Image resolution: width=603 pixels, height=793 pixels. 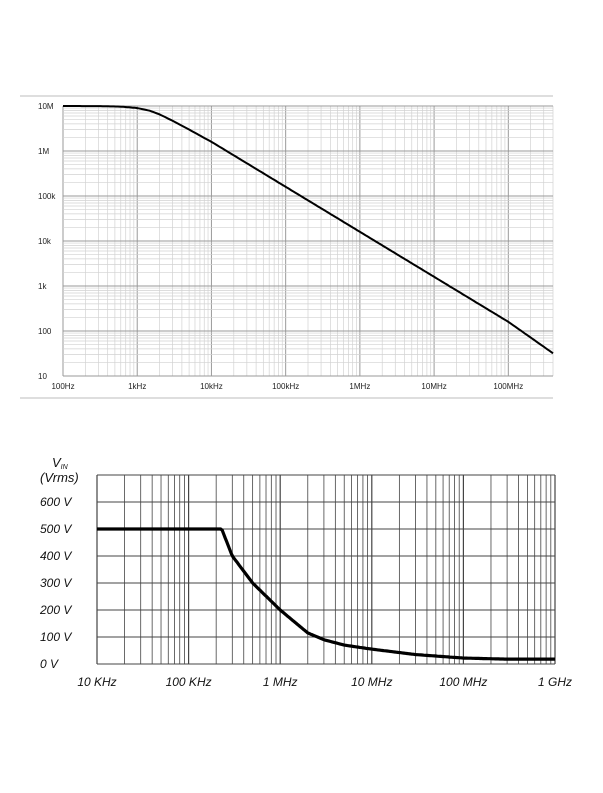 I want to click on chart2-x-tick-label: 10 KHz, so click(x=96, y=682).